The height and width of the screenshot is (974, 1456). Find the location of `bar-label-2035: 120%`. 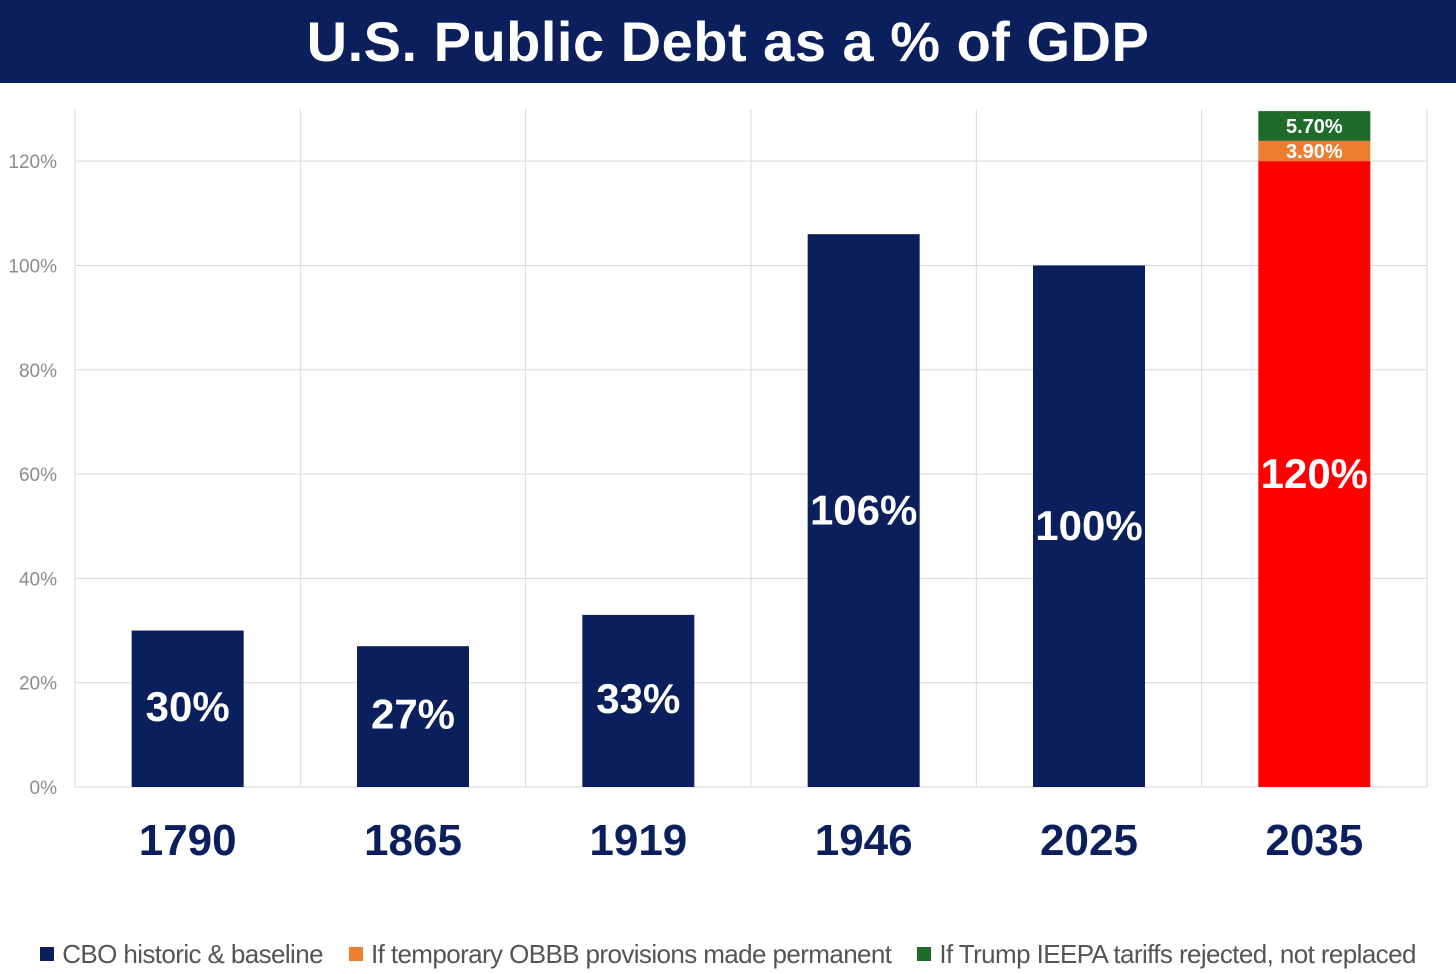

bar-label-2035: 120% is located at coordinates (1314, 473).